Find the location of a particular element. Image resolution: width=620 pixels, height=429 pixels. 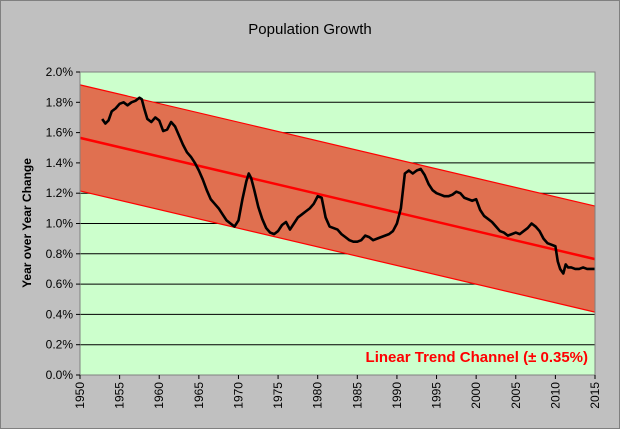

x-tick-label: 1995 is located at coordinates (437, 395).